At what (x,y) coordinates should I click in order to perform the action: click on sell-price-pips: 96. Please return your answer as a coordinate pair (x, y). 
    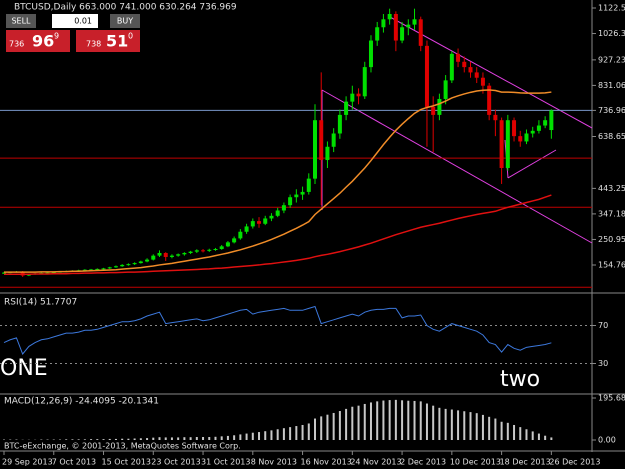
    Looking at the image, I should click on (43, 41).